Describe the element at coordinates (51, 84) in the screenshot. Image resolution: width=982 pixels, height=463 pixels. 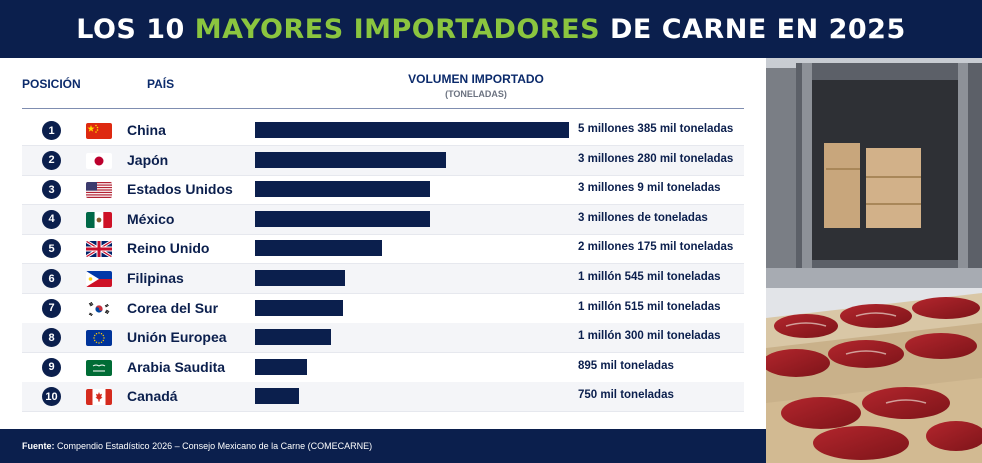
I see `header-position: POSICIÓN` at that location.